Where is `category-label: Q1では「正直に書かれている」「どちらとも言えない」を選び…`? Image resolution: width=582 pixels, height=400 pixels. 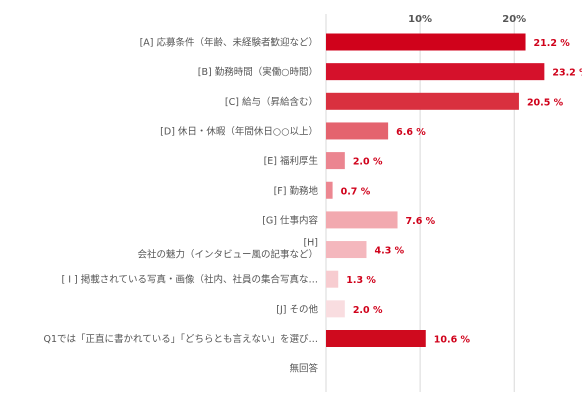
category-label: Q1では「正直に書かれている」「どちらとも言えない」を選び… is located at coordinates (181, 339).